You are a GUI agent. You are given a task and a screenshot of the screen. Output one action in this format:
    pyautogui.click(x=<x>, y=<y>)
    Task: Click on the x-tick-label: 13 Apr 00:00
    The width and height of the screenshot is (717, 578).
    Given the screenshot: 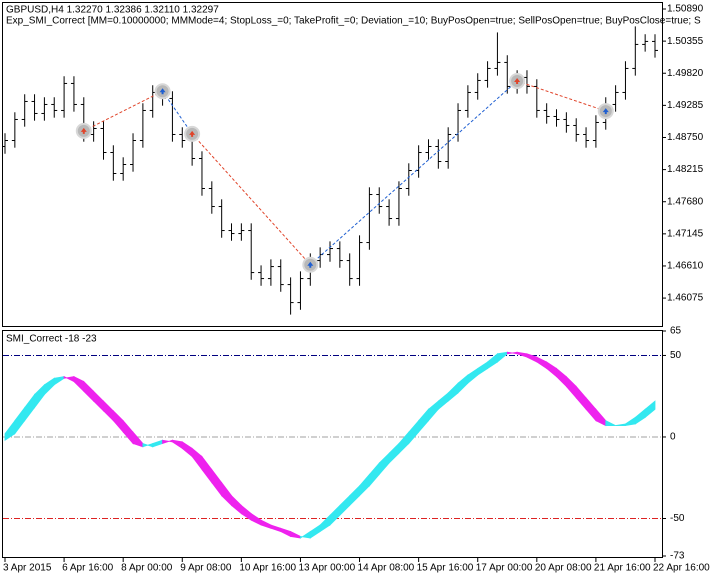 What is the action you would take?
    pyautogui.click(x=326, y=568)
    